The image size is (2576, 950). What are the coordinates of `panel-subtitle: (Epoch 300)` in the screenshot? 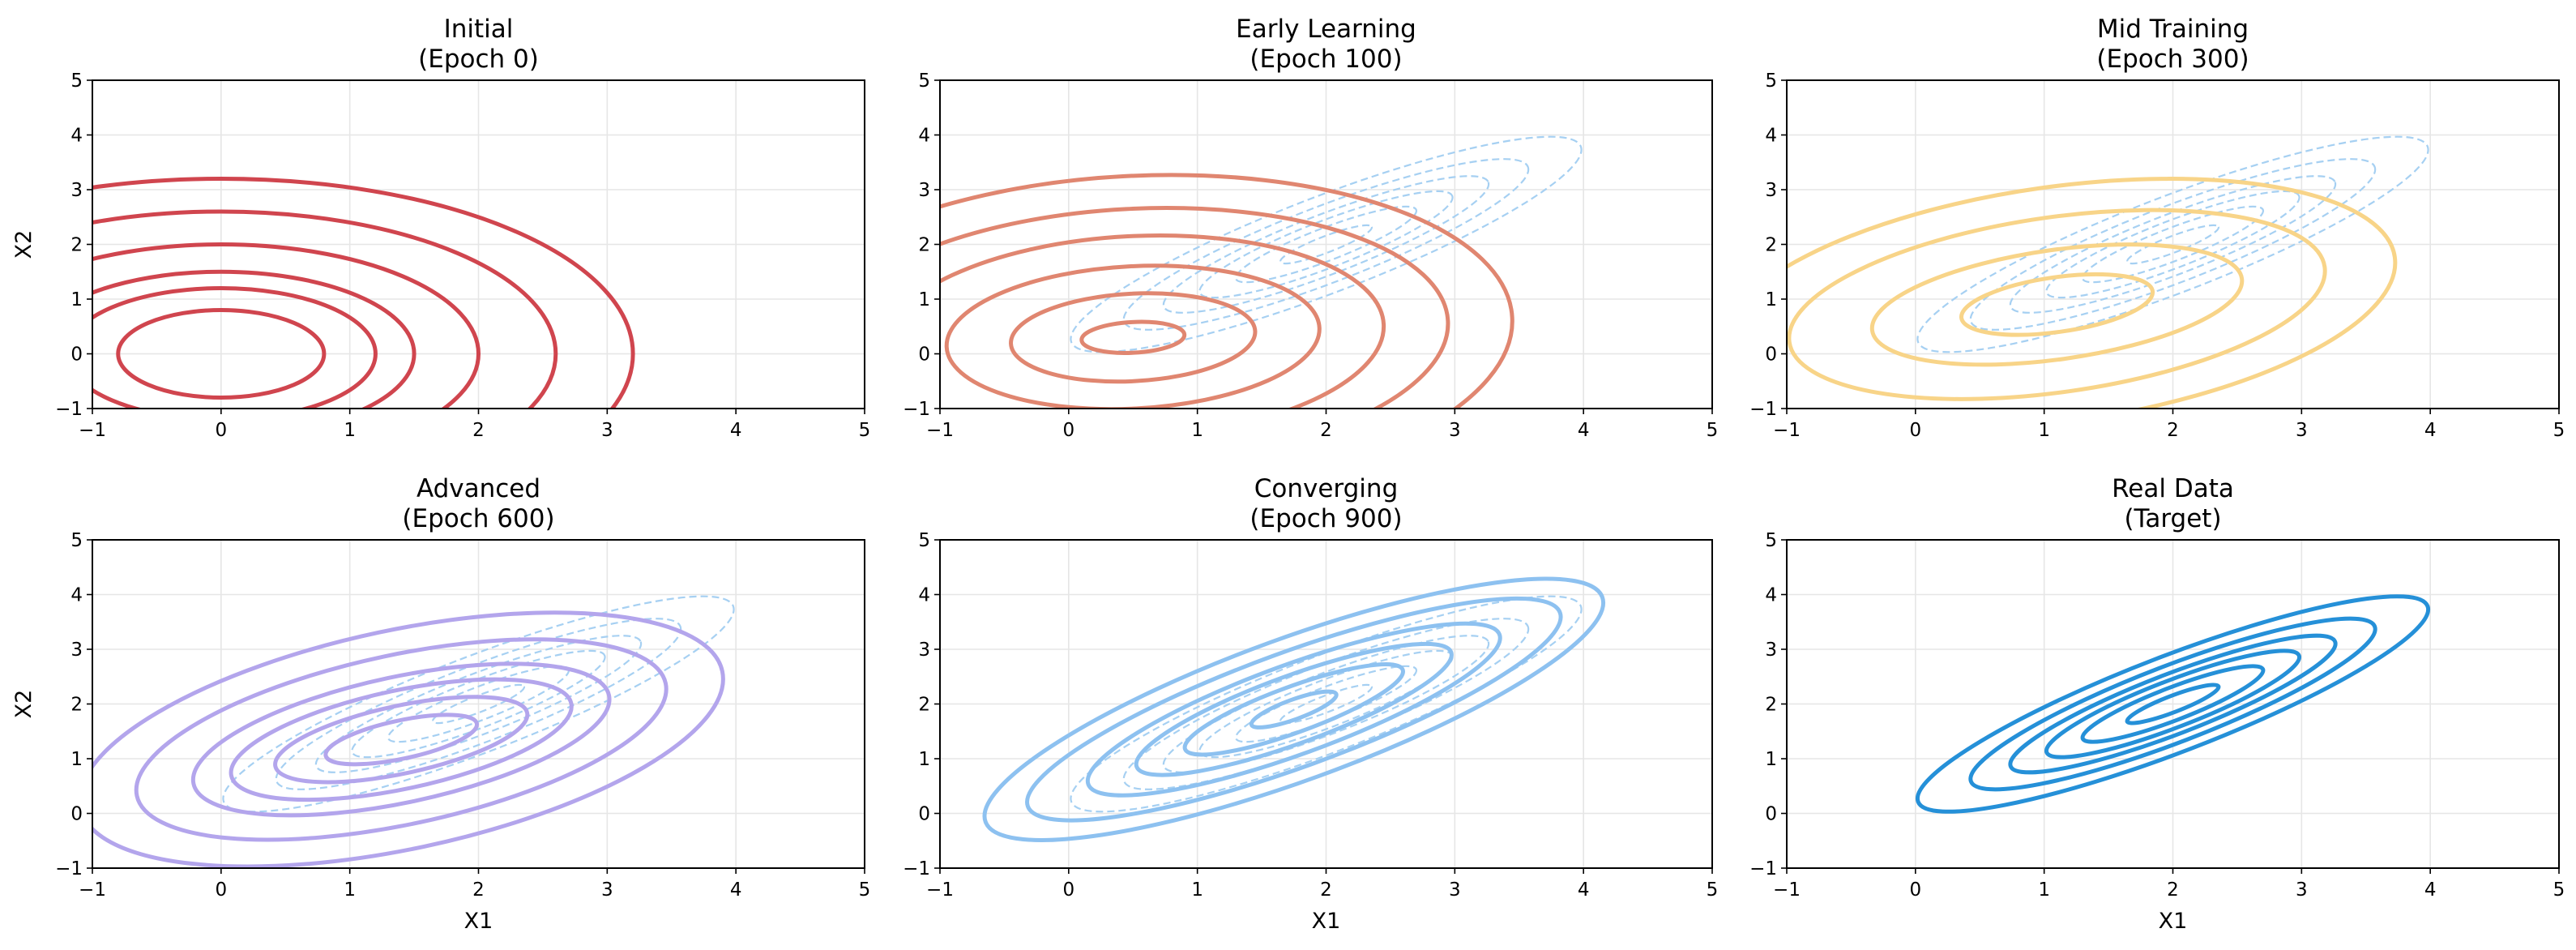 It's located at (2172, 59).